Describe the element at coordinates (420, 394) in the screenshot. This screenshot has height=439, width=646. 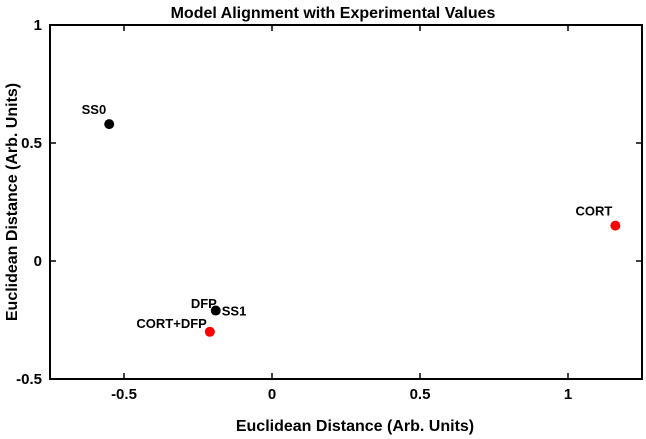
I see `x-tick-label: 0.5` at that location.